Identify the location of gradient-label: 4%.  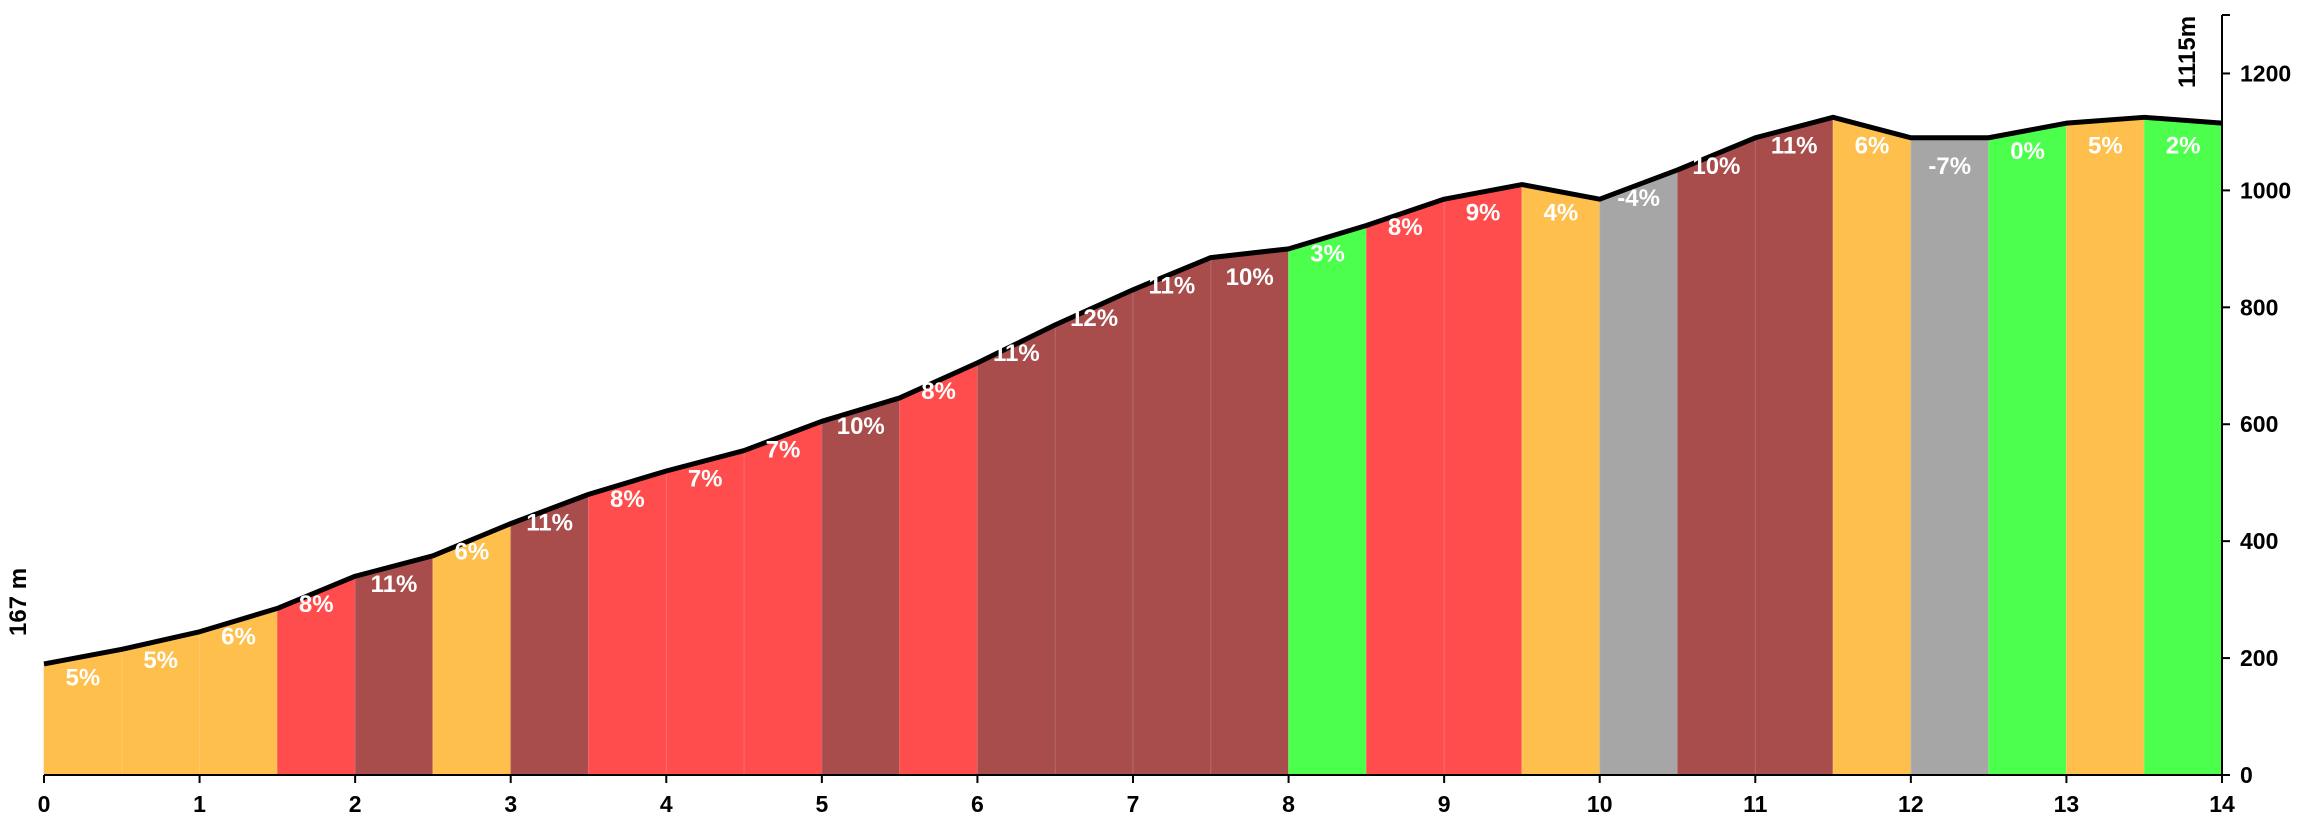
(1560, 213).